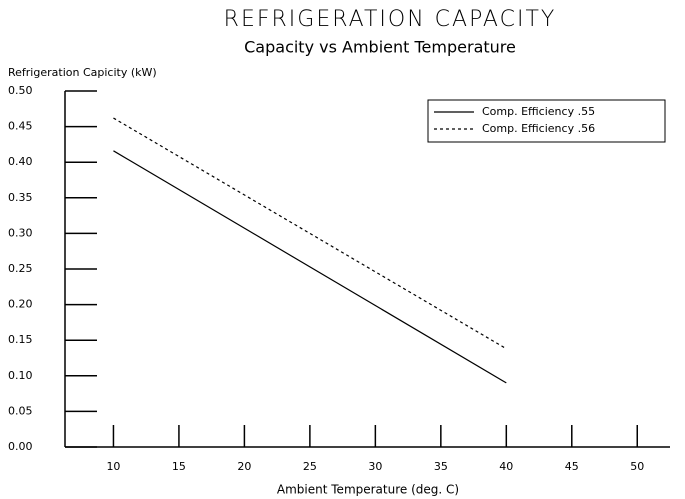  I want to click on y-tick-label: 0.30, so click(20, 232).